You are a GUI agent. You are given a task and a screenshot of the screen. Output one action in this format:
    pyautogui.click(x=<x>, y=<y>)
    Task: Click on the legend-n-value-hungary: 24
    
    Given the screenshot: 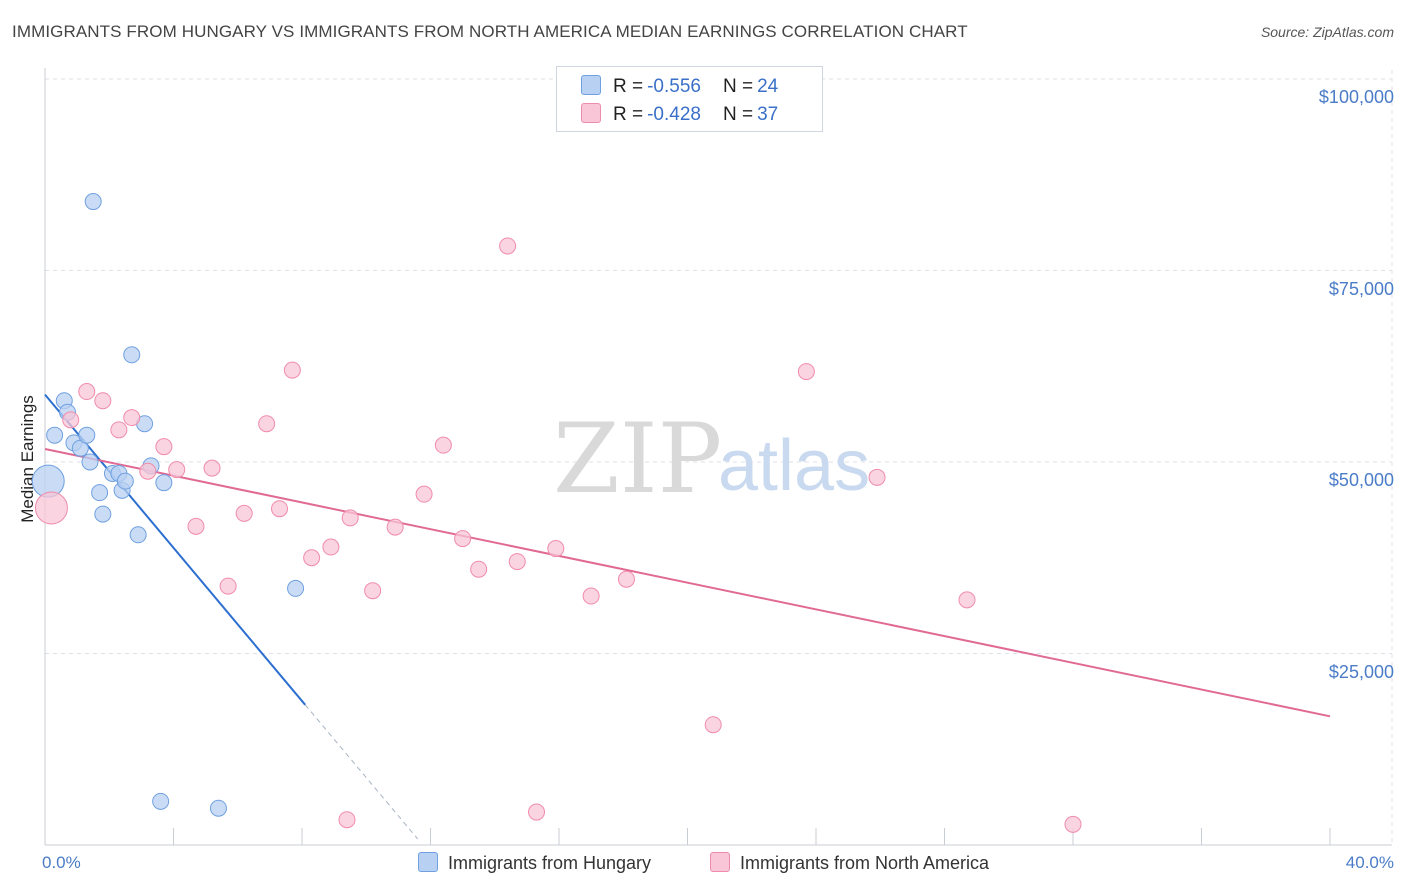 What is the action you would take?
    pyautogui.click(x=768, y=86)
    